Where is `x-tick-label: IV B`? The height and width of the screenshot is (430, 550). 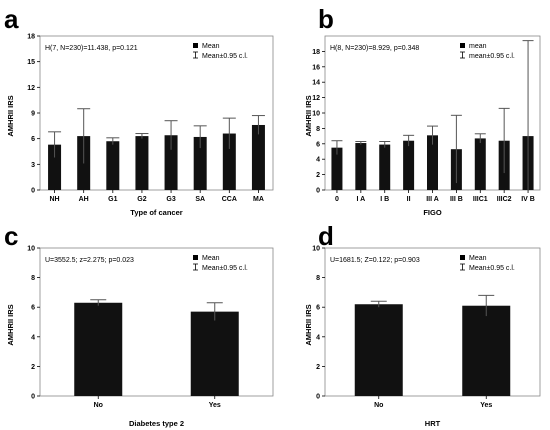 x-tick-label: IV B is located at coordinates (528, 199).